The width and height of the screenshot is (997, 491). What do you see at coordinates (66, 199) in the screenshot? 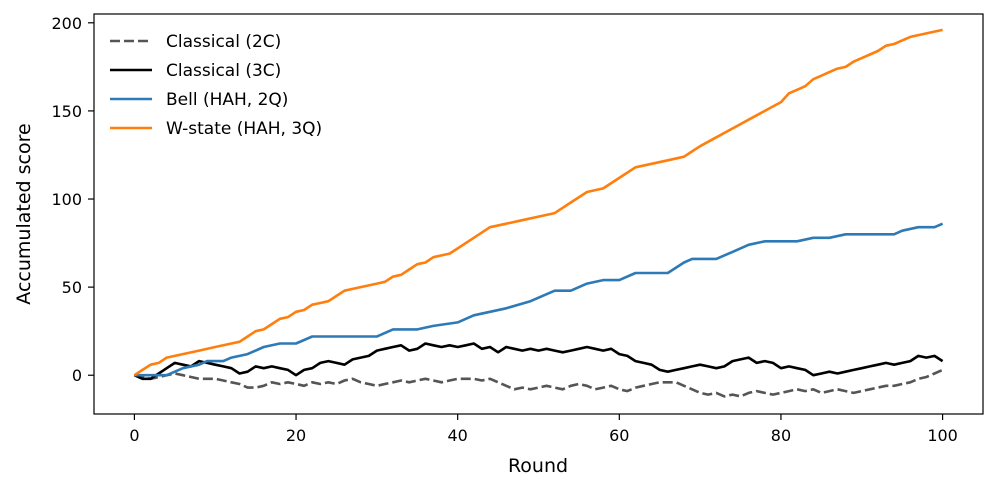
I see `y-tick-label: 100` at bounding box center [66, 199].